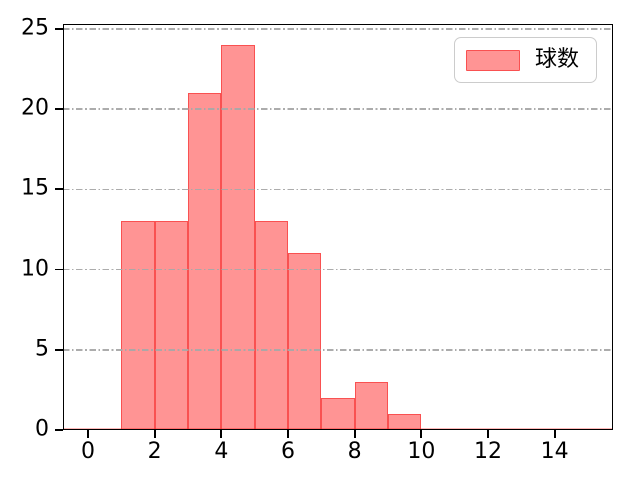 Image resolution: width=640 pixels, height=480 pixels. I want to click on y-tick-label: 0, so click(42, 429).